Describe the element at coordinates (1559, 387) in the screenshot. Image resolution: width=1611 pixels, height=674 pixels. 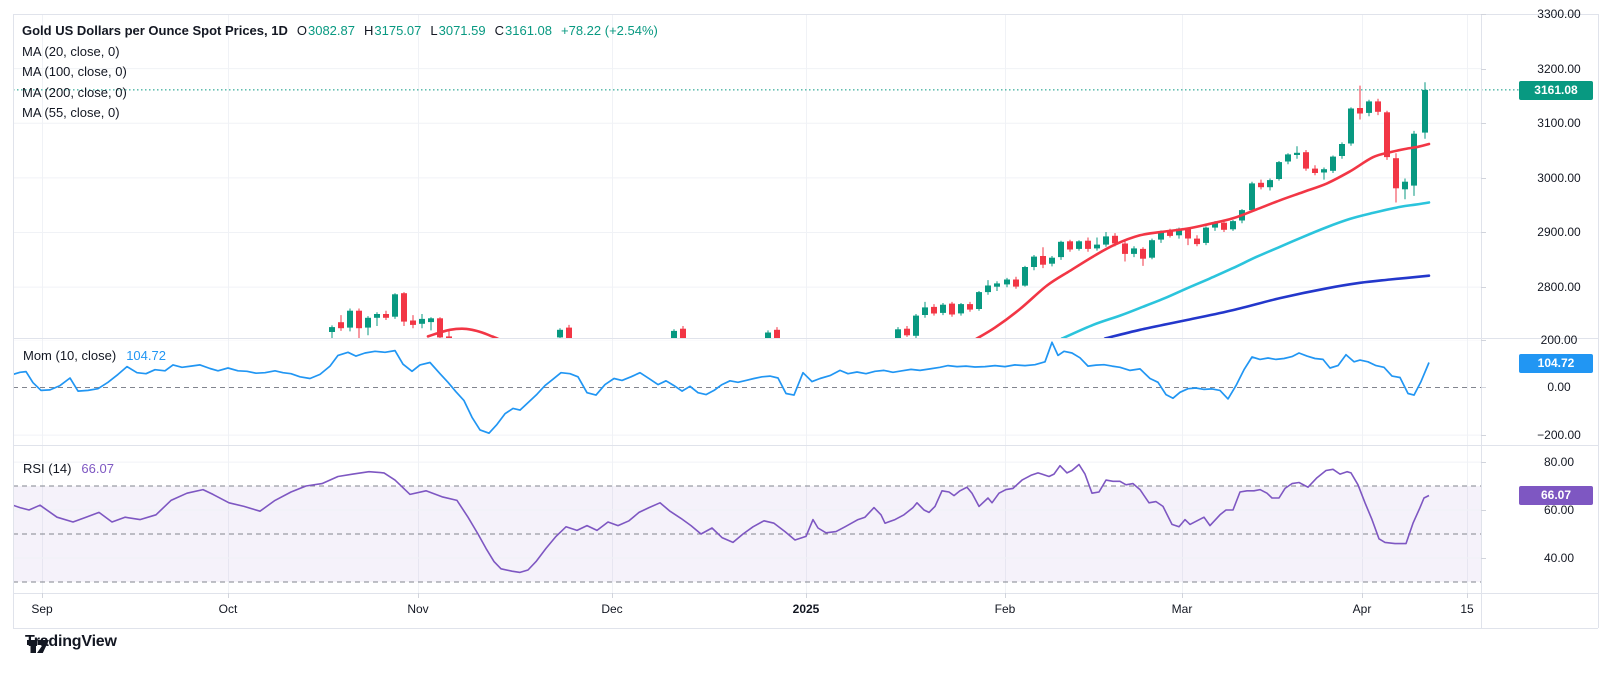
I see `price-scale-label: 0.00` at that location.